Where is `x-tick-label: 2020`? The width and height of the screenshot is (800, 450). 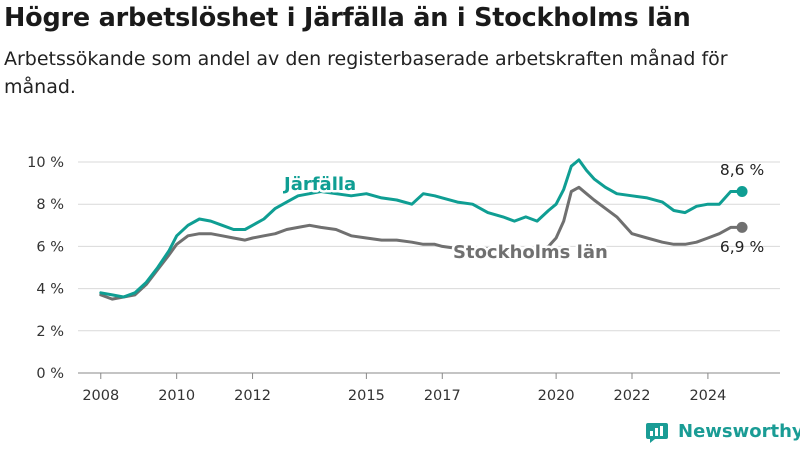
x-tick-label: 2020 is located at coordinates (556, 396).